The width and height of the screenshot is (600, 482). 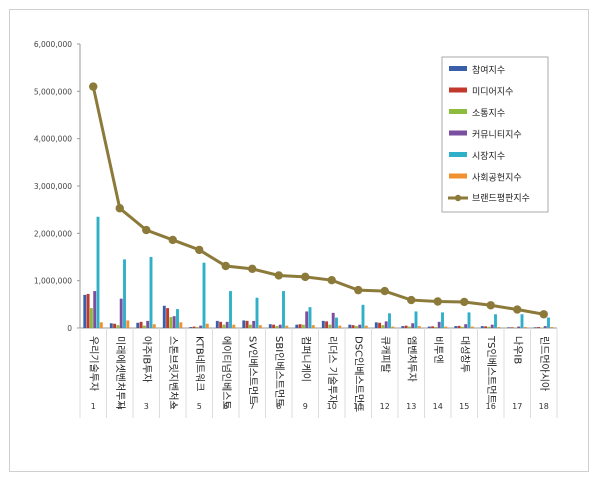 I want to click on rank-label: 15, so click(x=464, y=406).